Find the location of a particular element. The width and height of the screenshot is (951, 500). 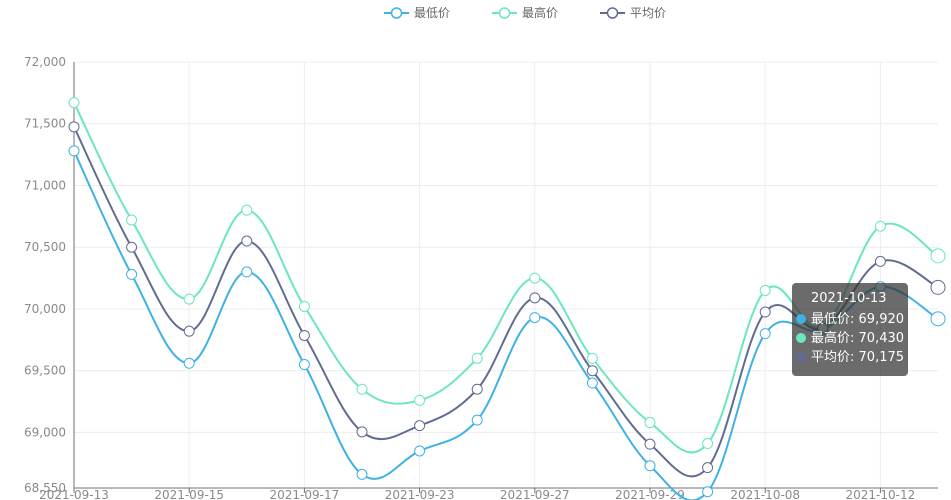

tooltip-row-label: 最低价 is located at coordinates (830, 319).